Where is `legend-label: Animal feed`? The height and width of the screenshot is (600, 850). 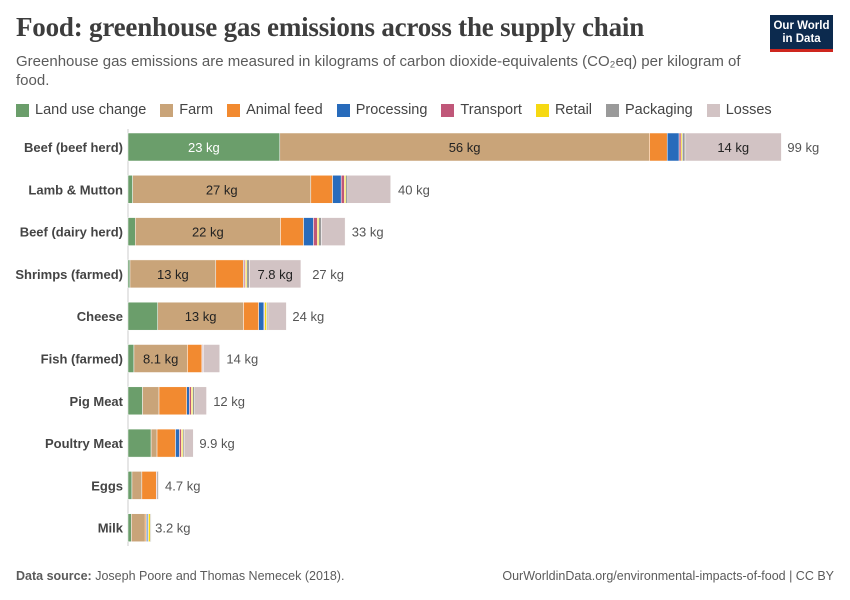
legend-label: Animal feed is located at coordinates (284, 110).